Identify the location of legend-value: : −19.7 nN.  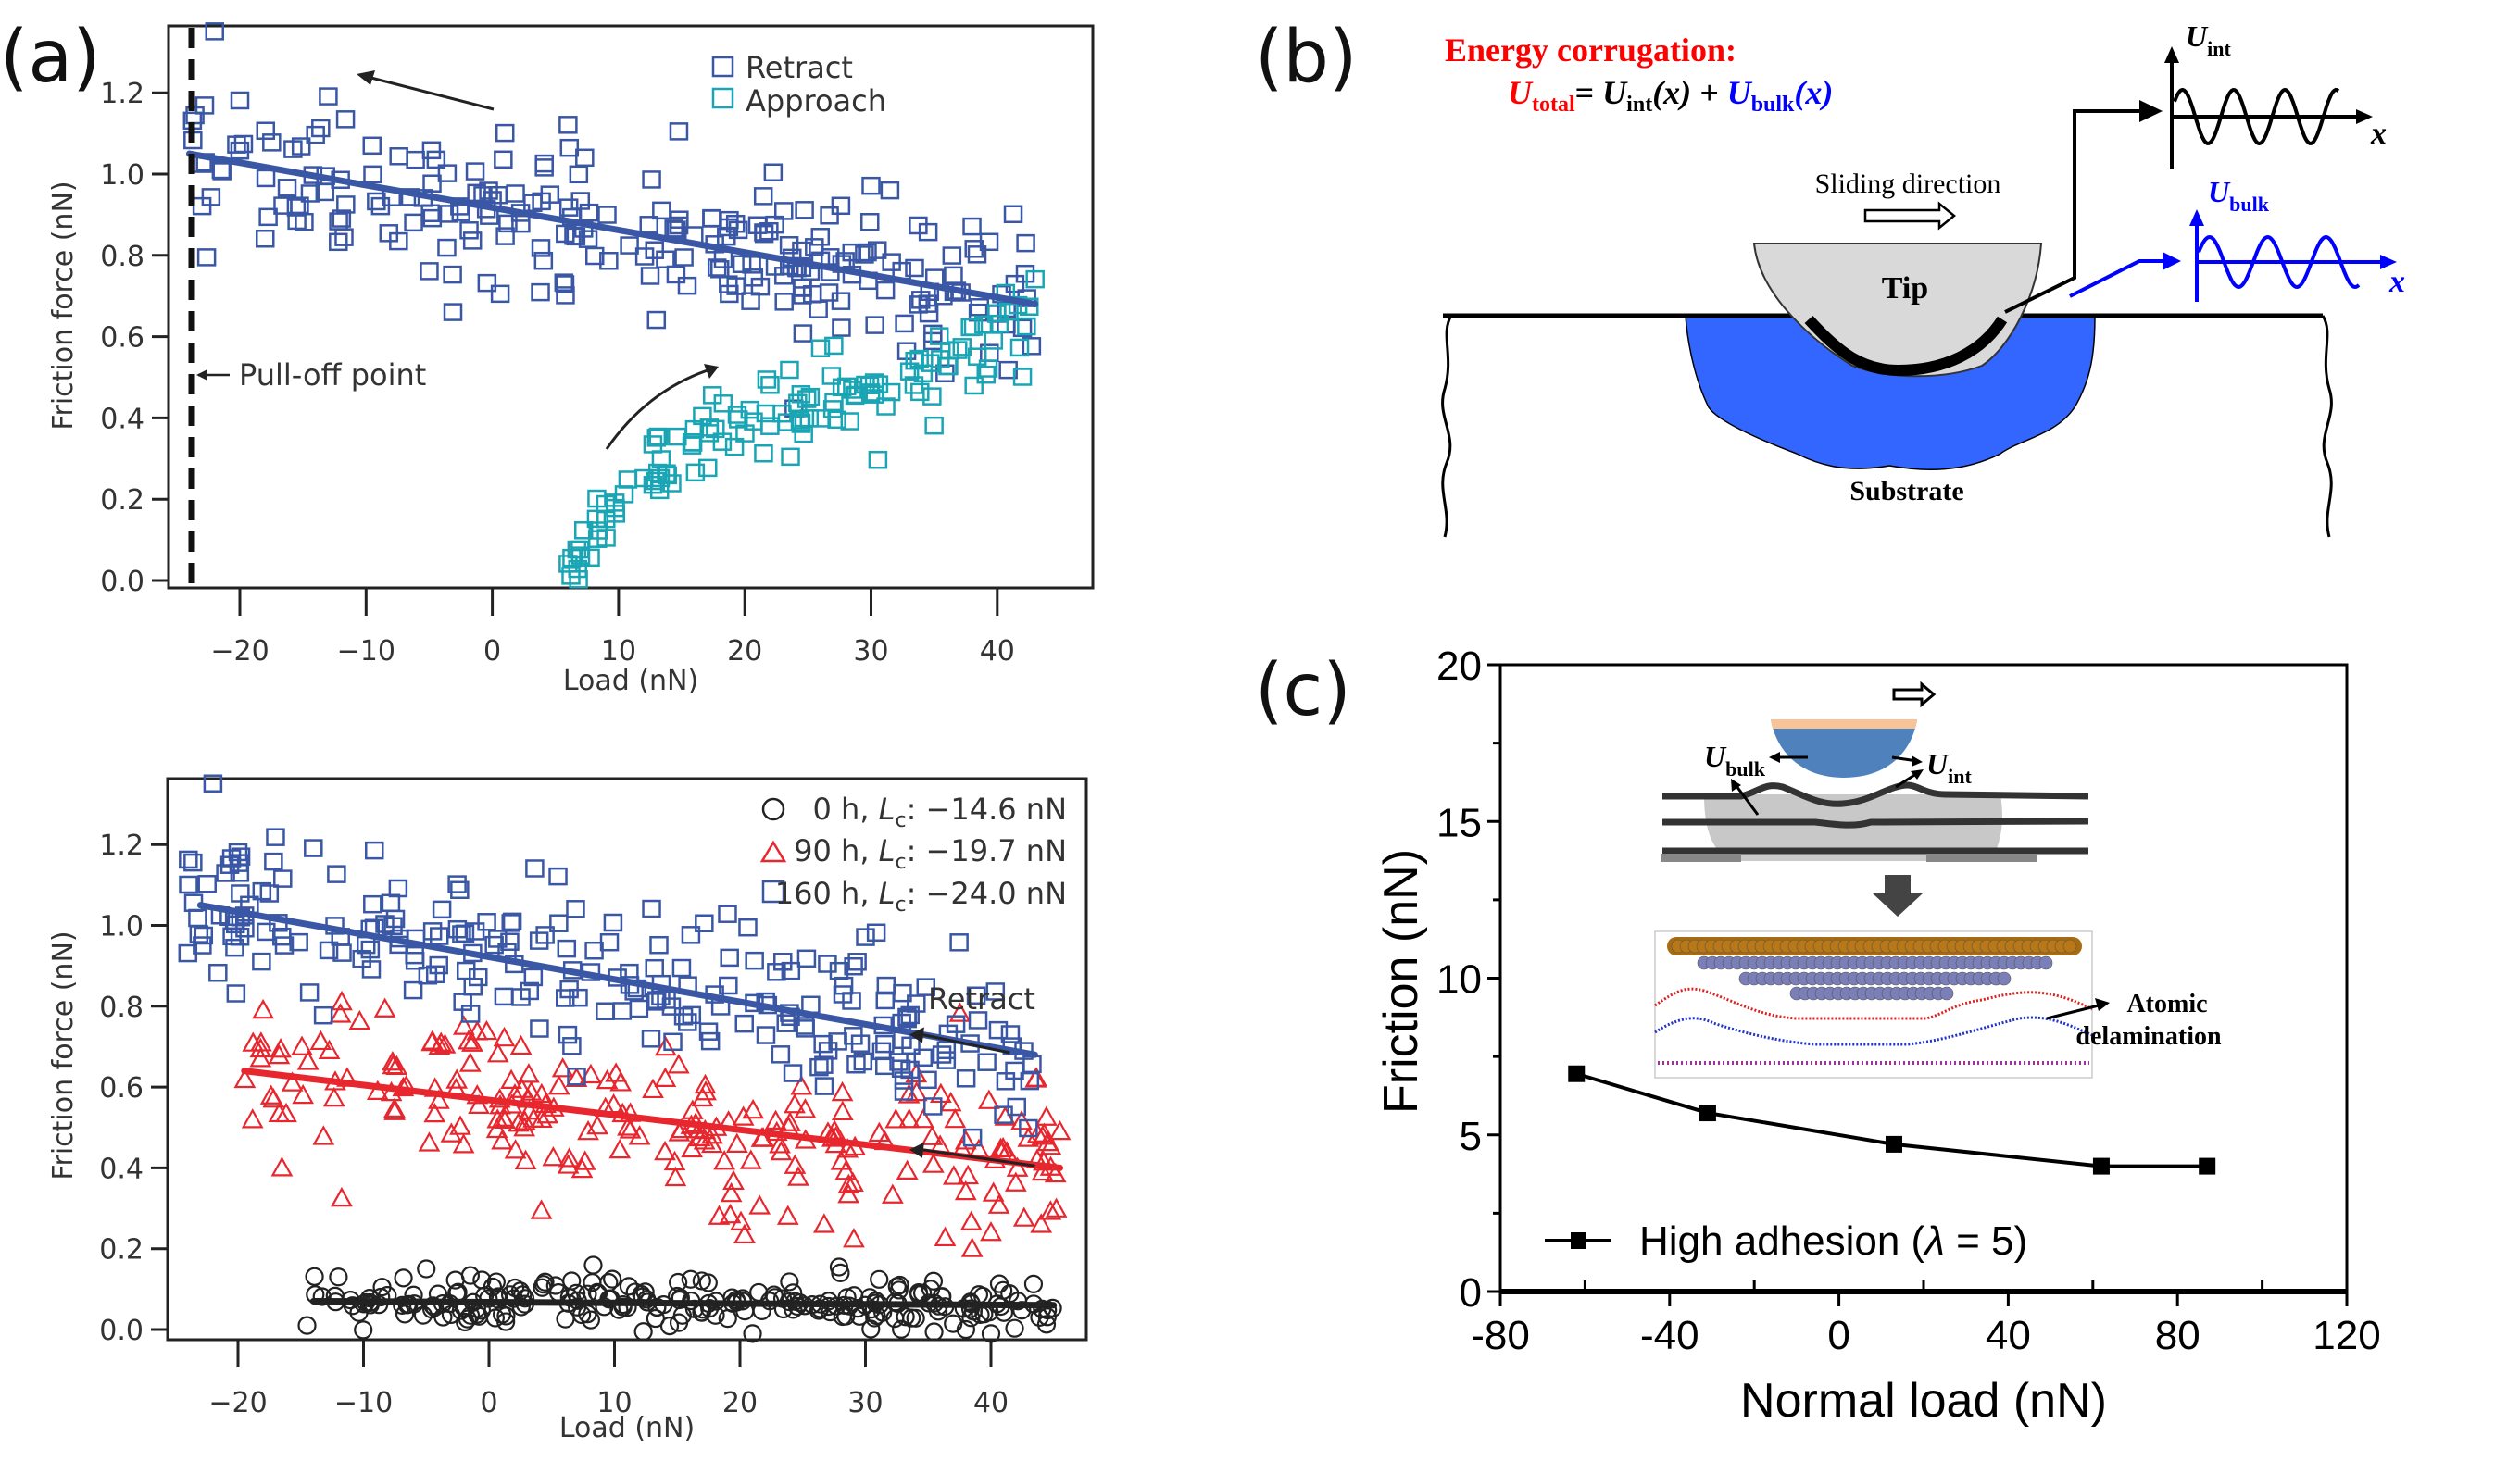
(987, 850).